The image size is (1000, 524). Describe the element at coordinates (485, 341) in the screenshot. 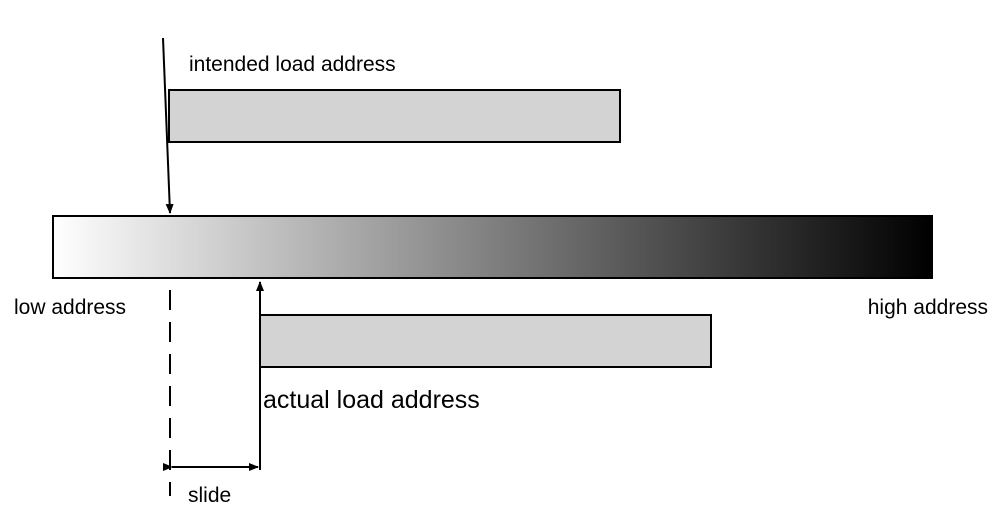

I see `actual-segment-bar` at that location.